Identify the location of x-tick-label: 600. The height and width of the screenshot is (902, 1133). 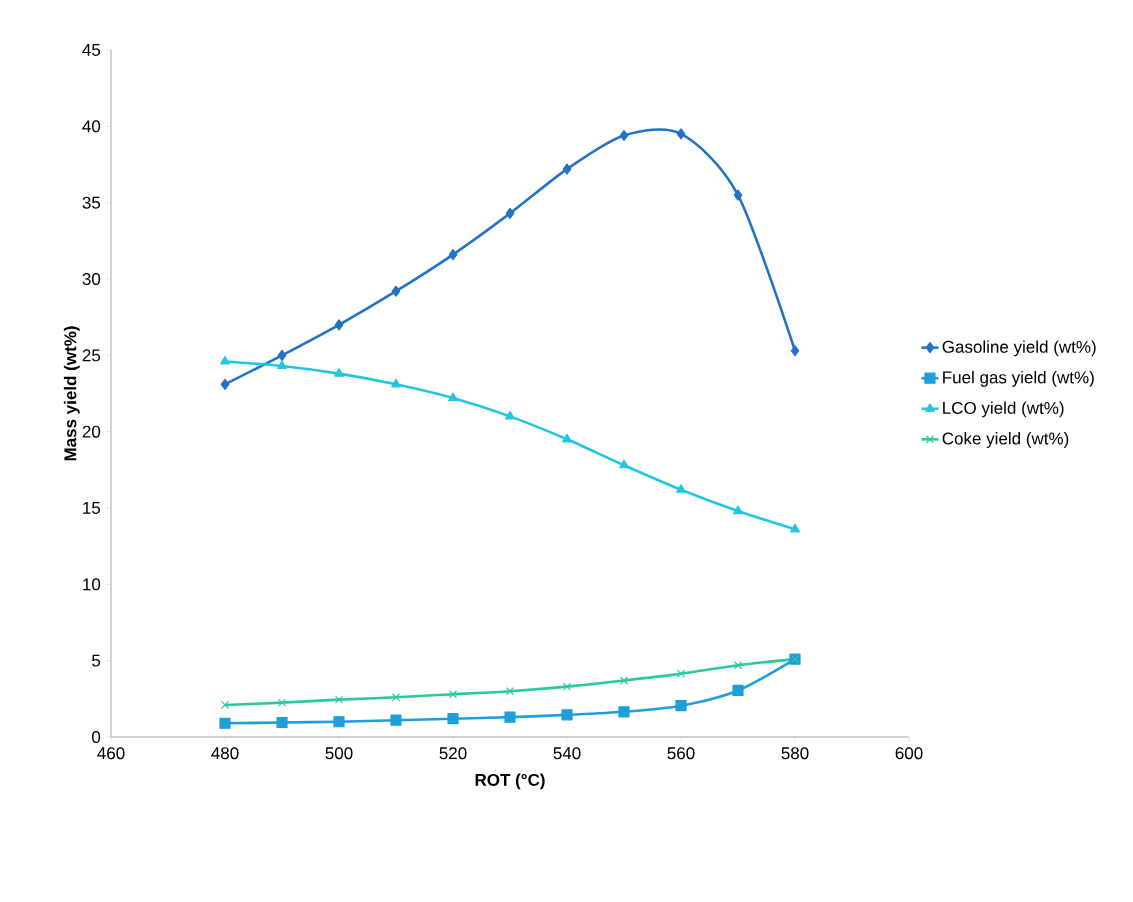
(909, 753).